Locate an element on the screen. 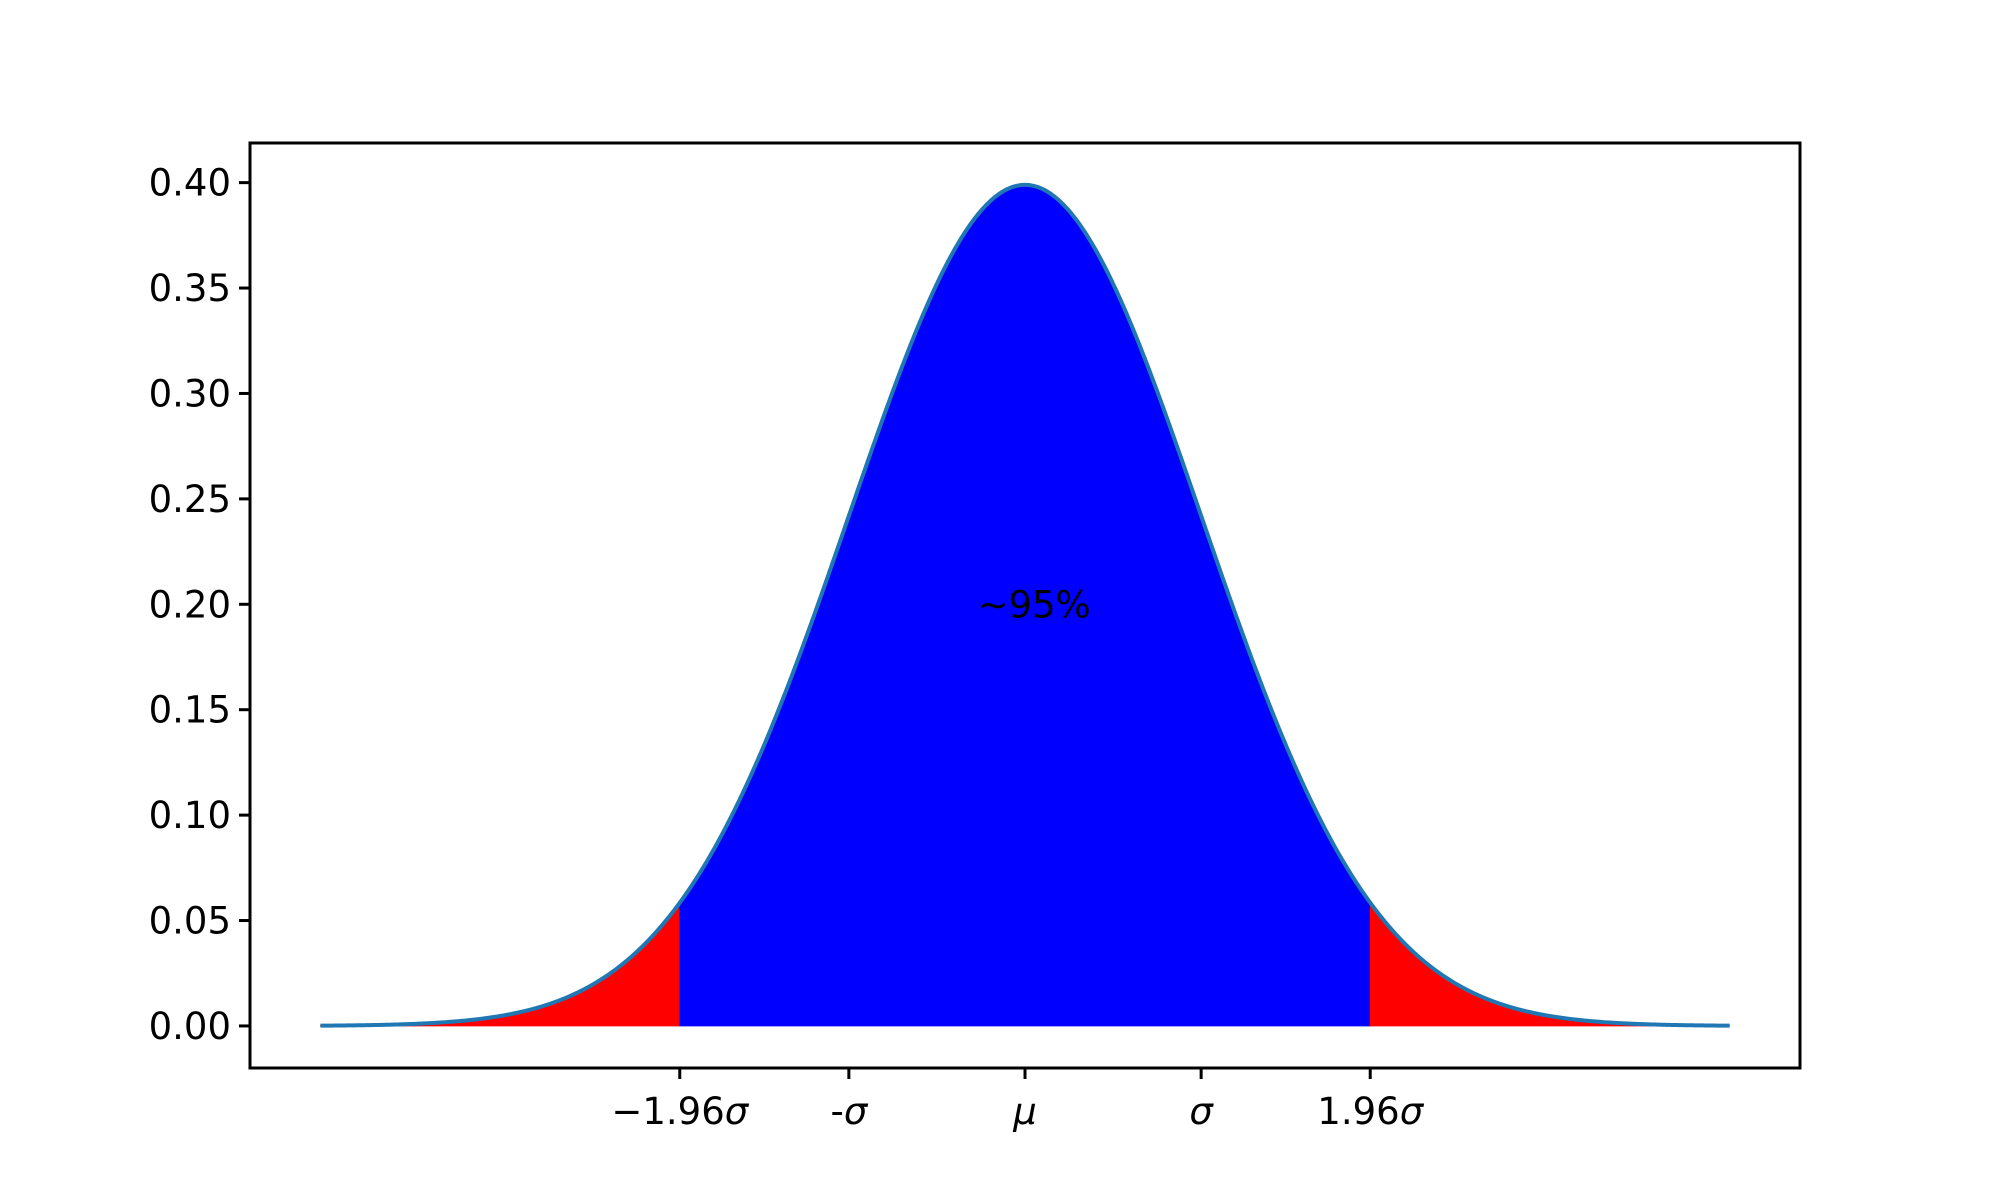  y-tick-label: 0.15 is located at coordinates (190, 710).